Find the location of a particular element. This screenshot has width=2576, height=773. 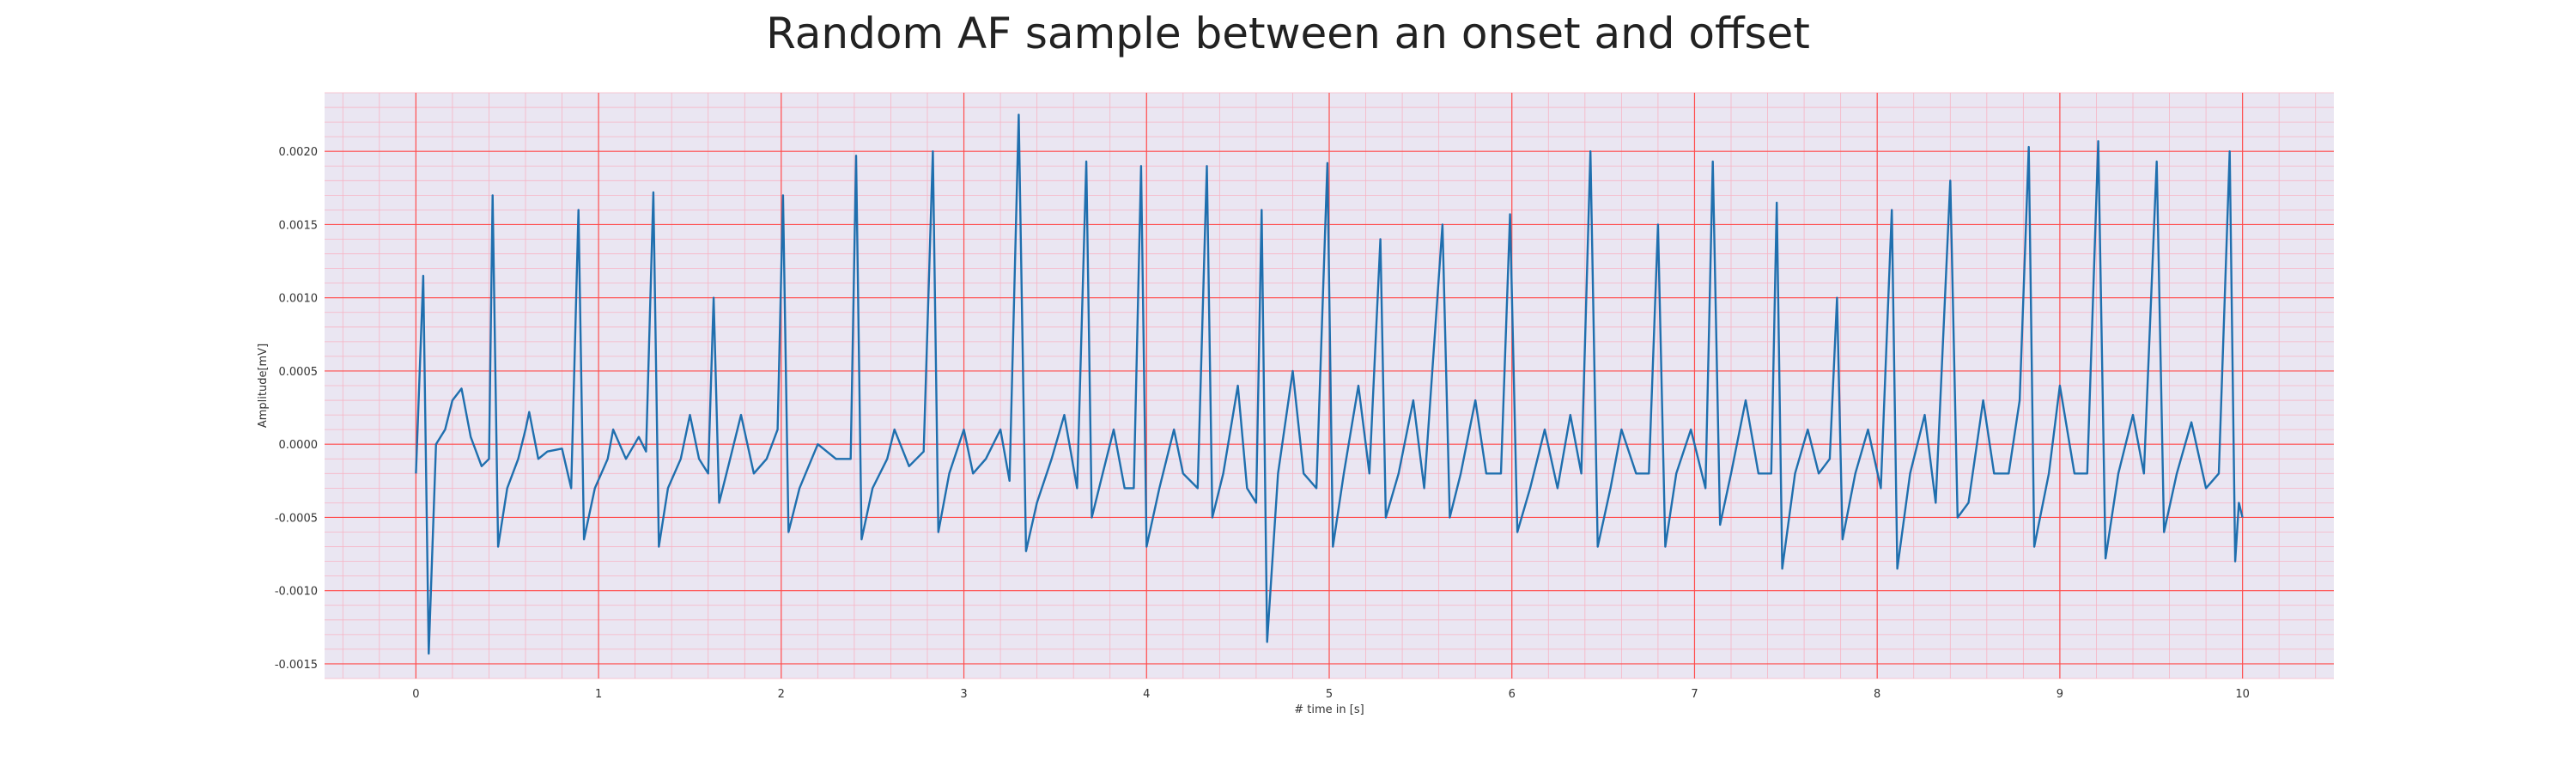

x-tick-label: 7 is located at coordinates (1694, 694).